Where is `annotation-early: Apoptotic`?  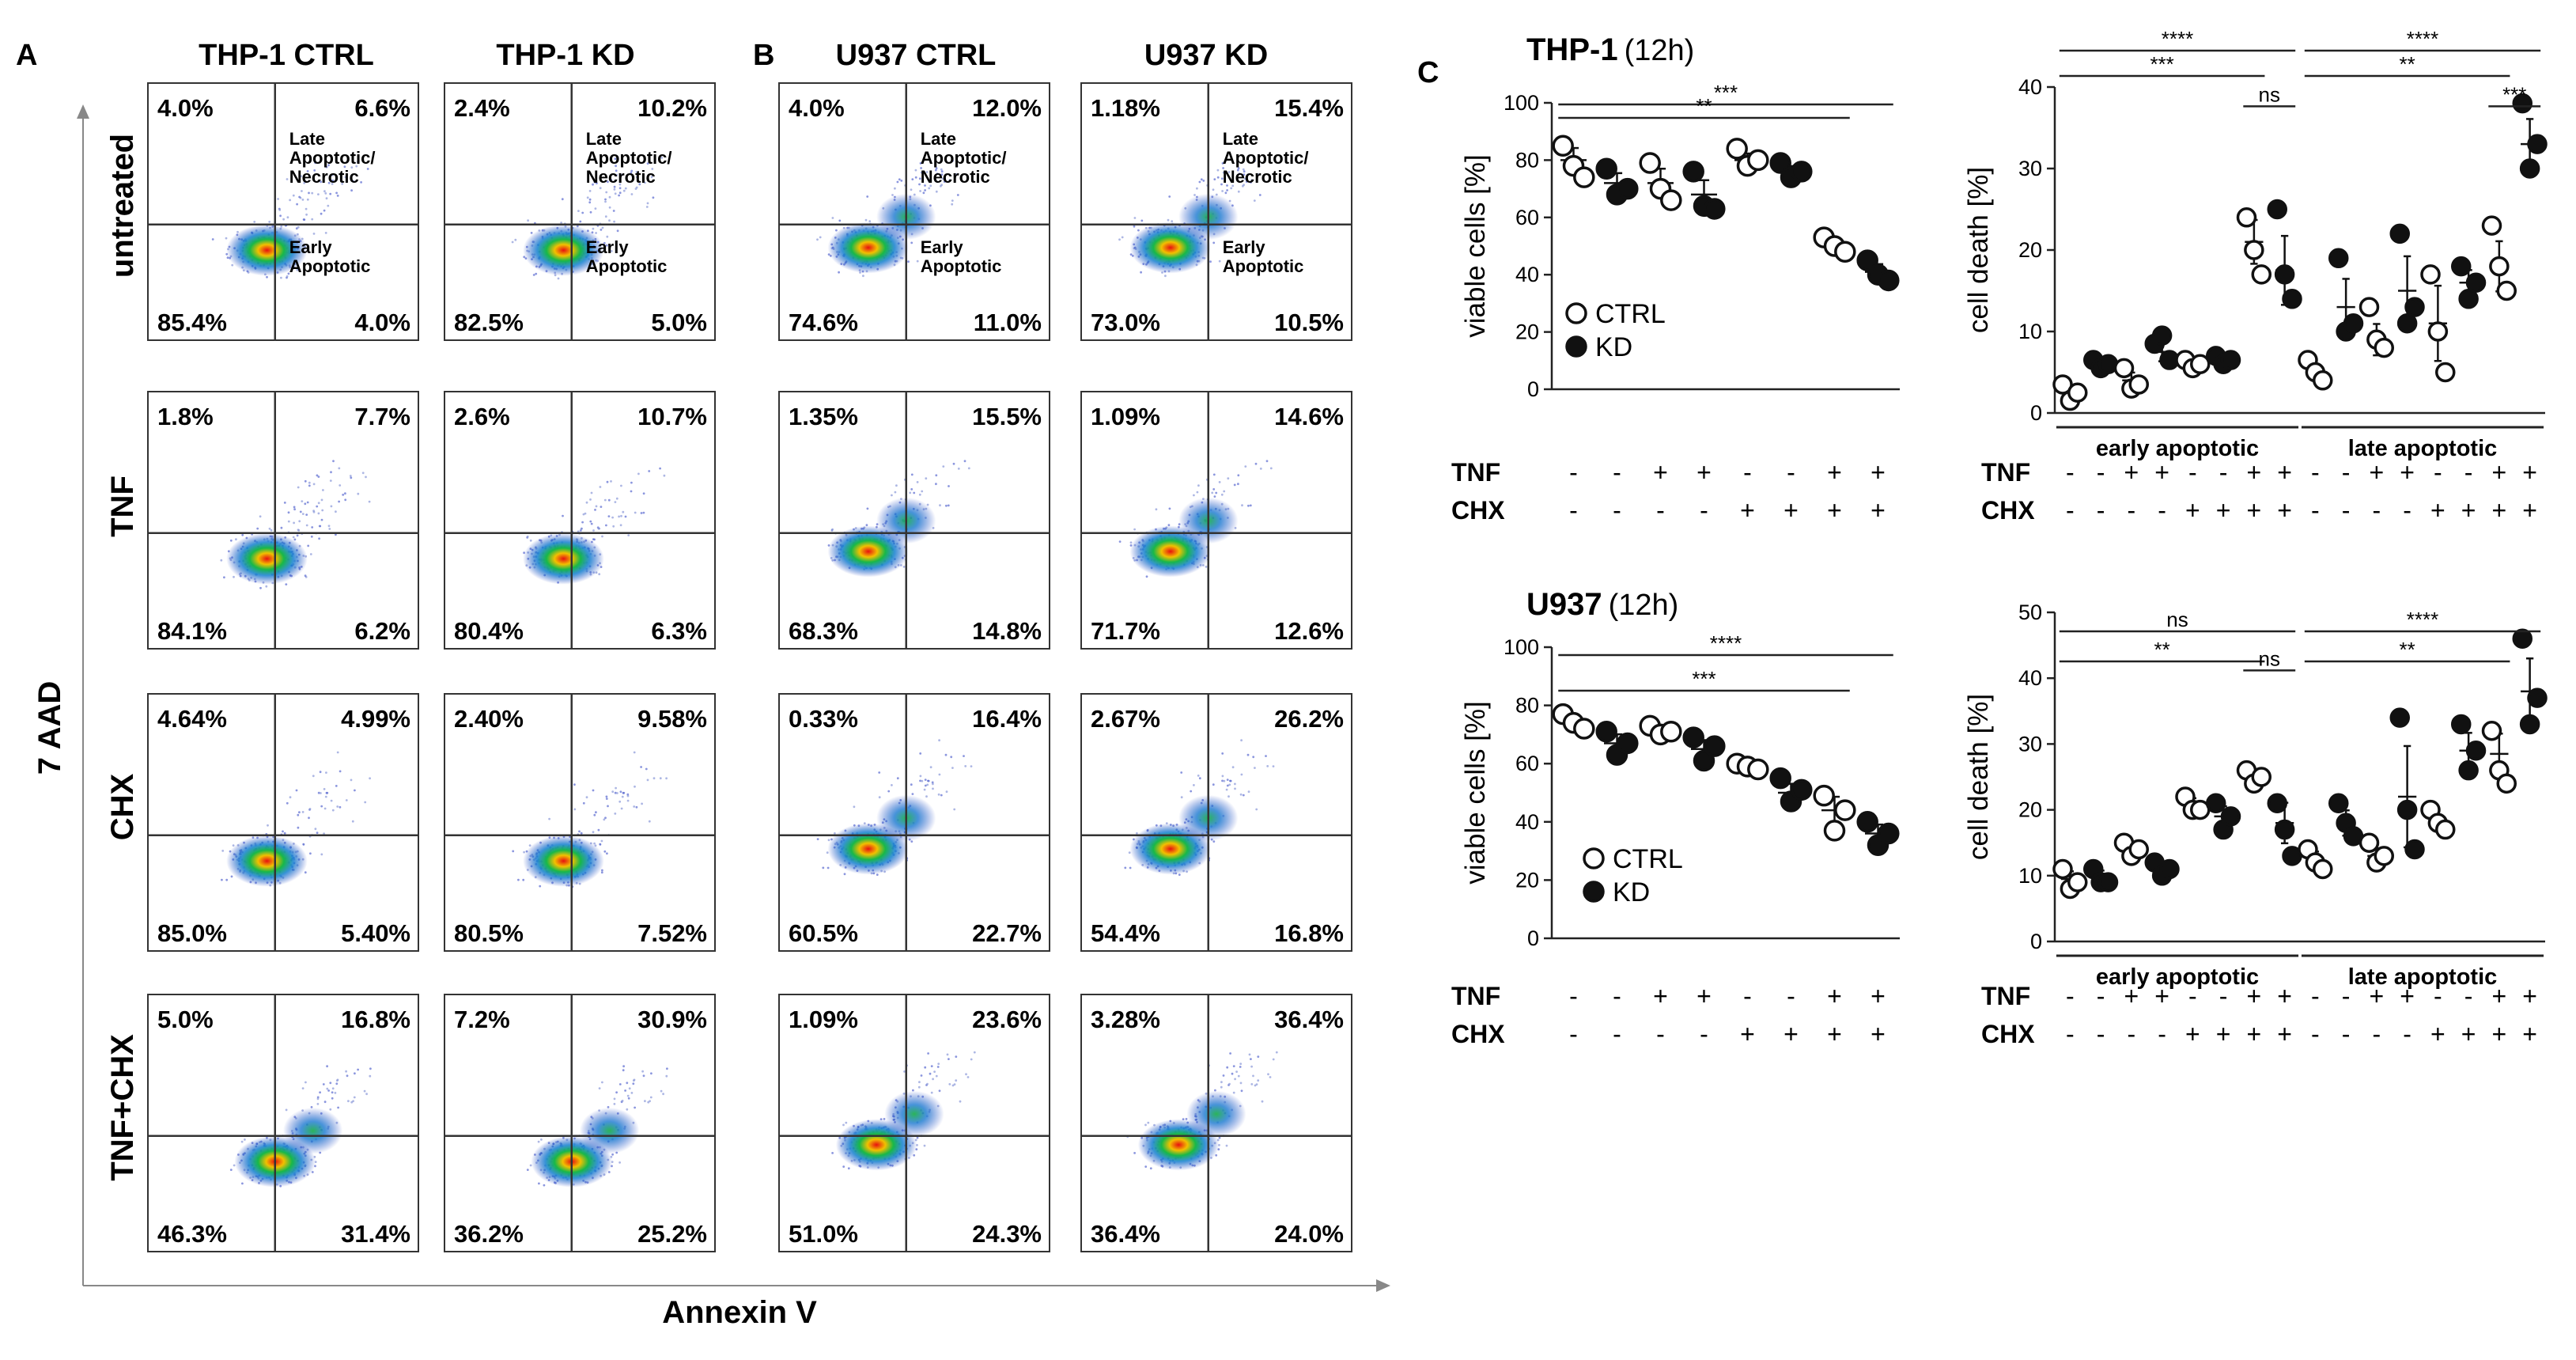 annotation-early: Apoptotic is located at coordinates (627, 266).